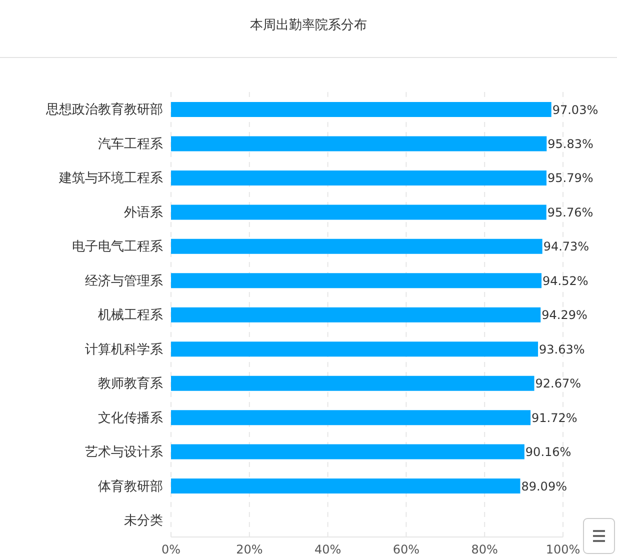 Image resolution: width=617 pixels, height=558 pixels. Describe the element at coordinates (570, 178) in the screenshot. I see `data-label: 95.79%` at that location.